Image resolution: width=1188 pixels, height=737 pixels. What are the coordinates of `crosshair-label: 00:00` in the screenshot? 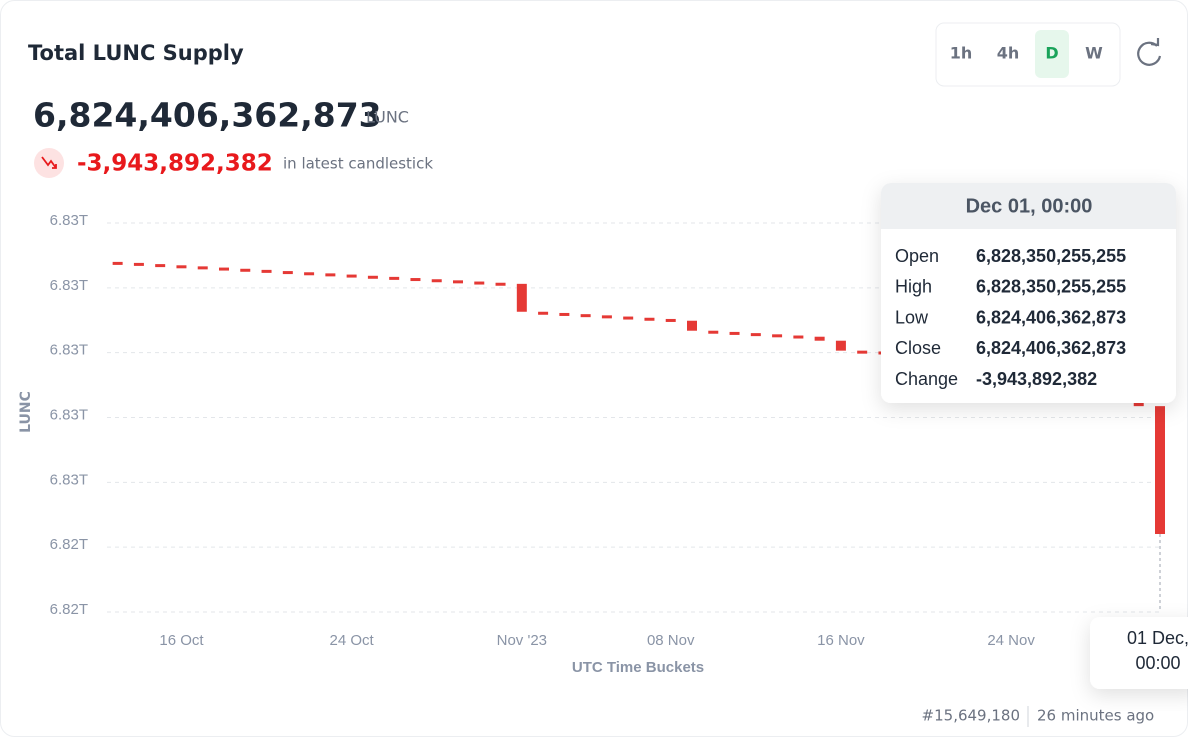 It's located at (1157, 663).